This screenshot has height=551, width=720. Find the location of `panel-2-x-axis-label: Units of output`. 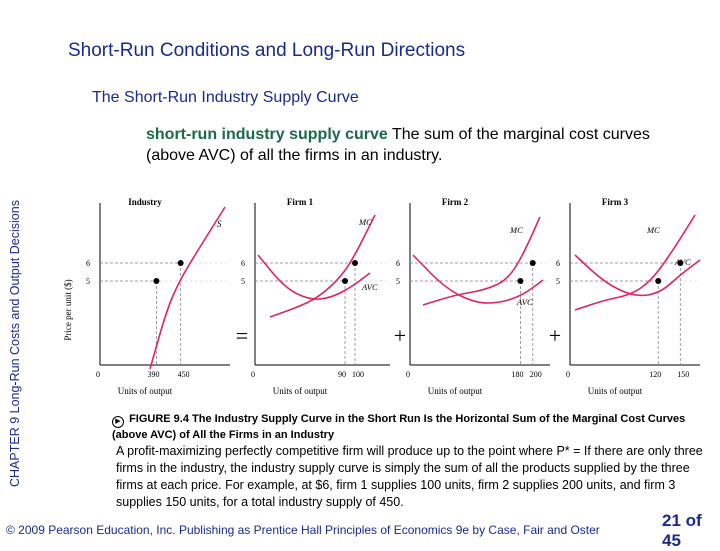

panel-2-x-axis-label: Units of output is located at coordinates (300, 391).